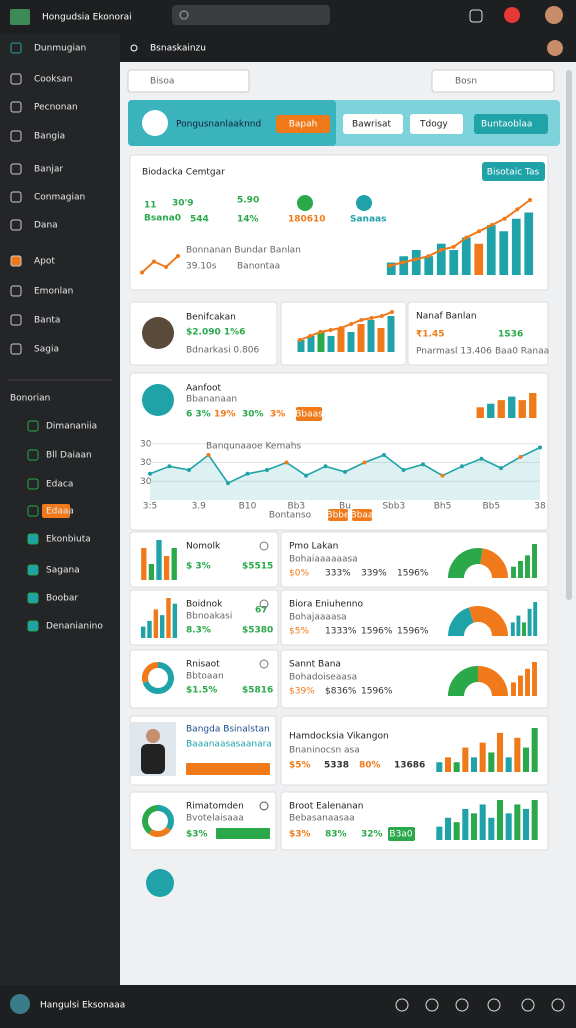 The image size is (576, 1028). What do you see at coordinates (69, 456) in the screenshot?
I see `menu-item: Bll Daiaan` at bounding box center [69, 456].